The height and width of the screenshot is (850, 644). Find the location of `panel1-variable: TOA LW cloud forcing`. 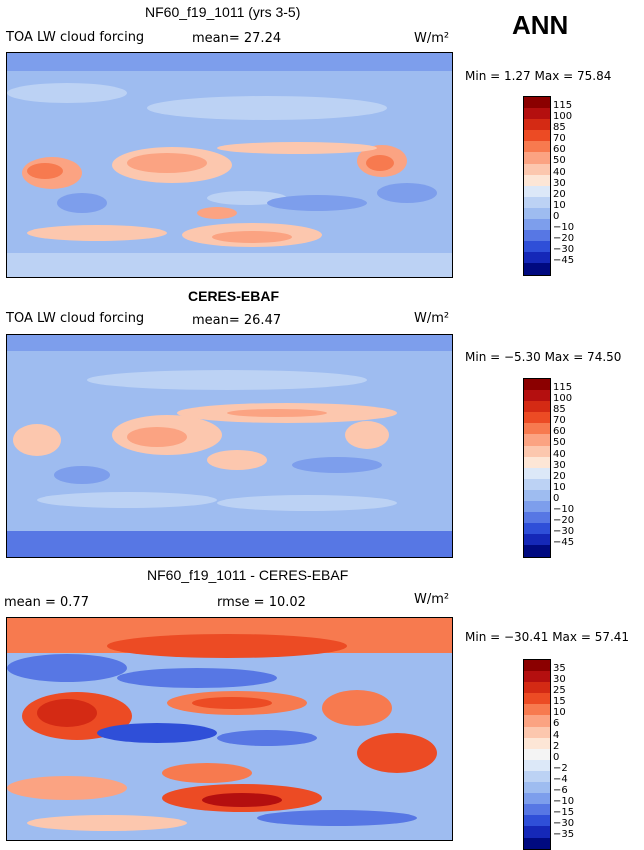

panel1-variable: TOA LW cloud forcing is located at coordinates (75, 37).